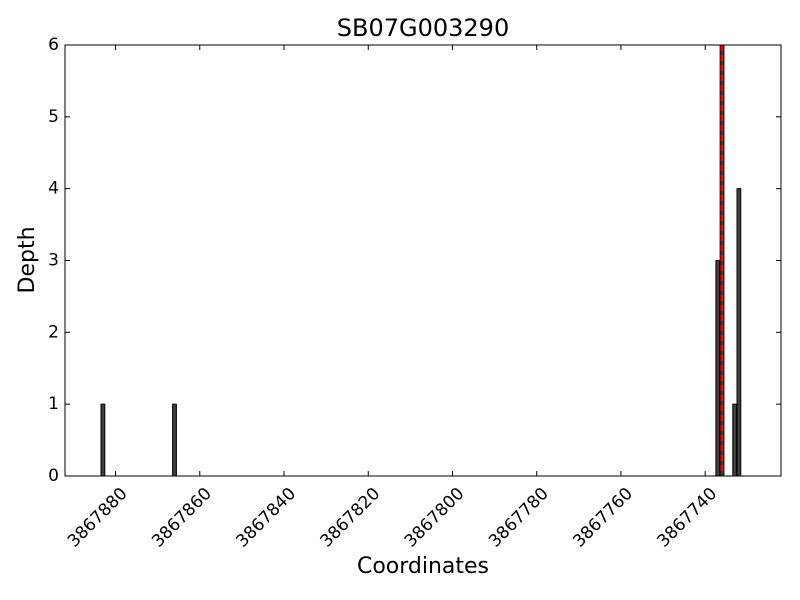 The height and width of the screenshot is (600, 800). What do you see at coordinates (688, 518) in the screenshot?
I see `x-tick-label: 3867740` at bounding box center [688, 518].